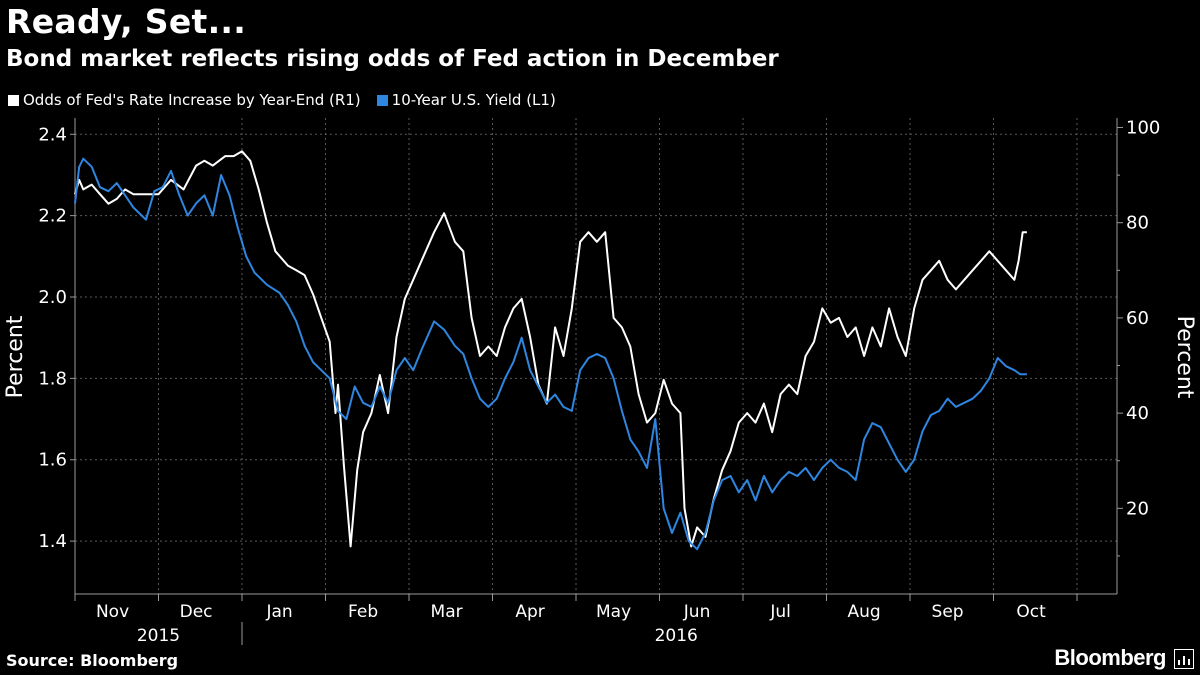 Image resolution: width=1200 pixels, height=675 pixels. Describe the element at coordinates (196, 612) in the screenshot. I see `month-label: Dec` at that location.